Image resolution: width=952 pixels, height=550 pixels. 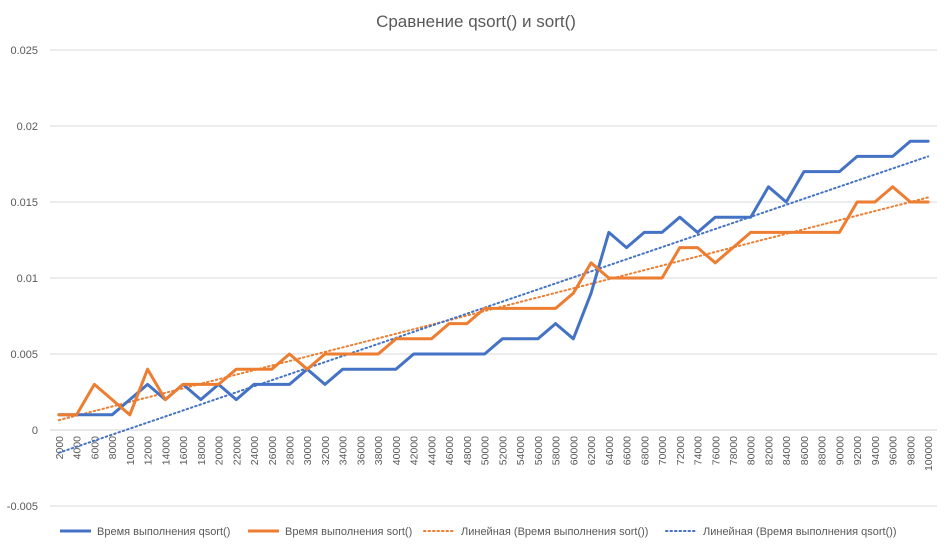 I want to click on x-tick-label: 2000, so click(x=60, y=448).